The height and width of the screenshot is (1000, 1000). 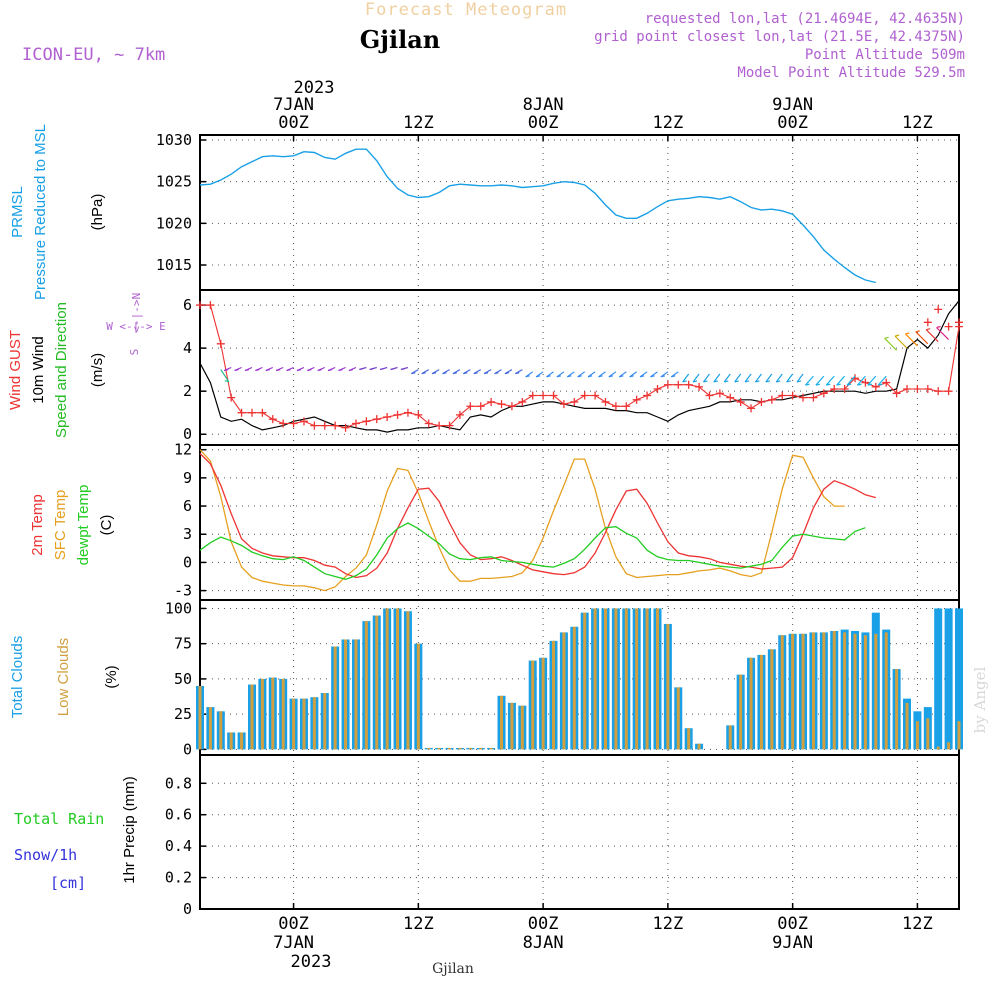 I want to click on model-altitude: Model Point Altitude 529.5m, so click(x=851, y=73).